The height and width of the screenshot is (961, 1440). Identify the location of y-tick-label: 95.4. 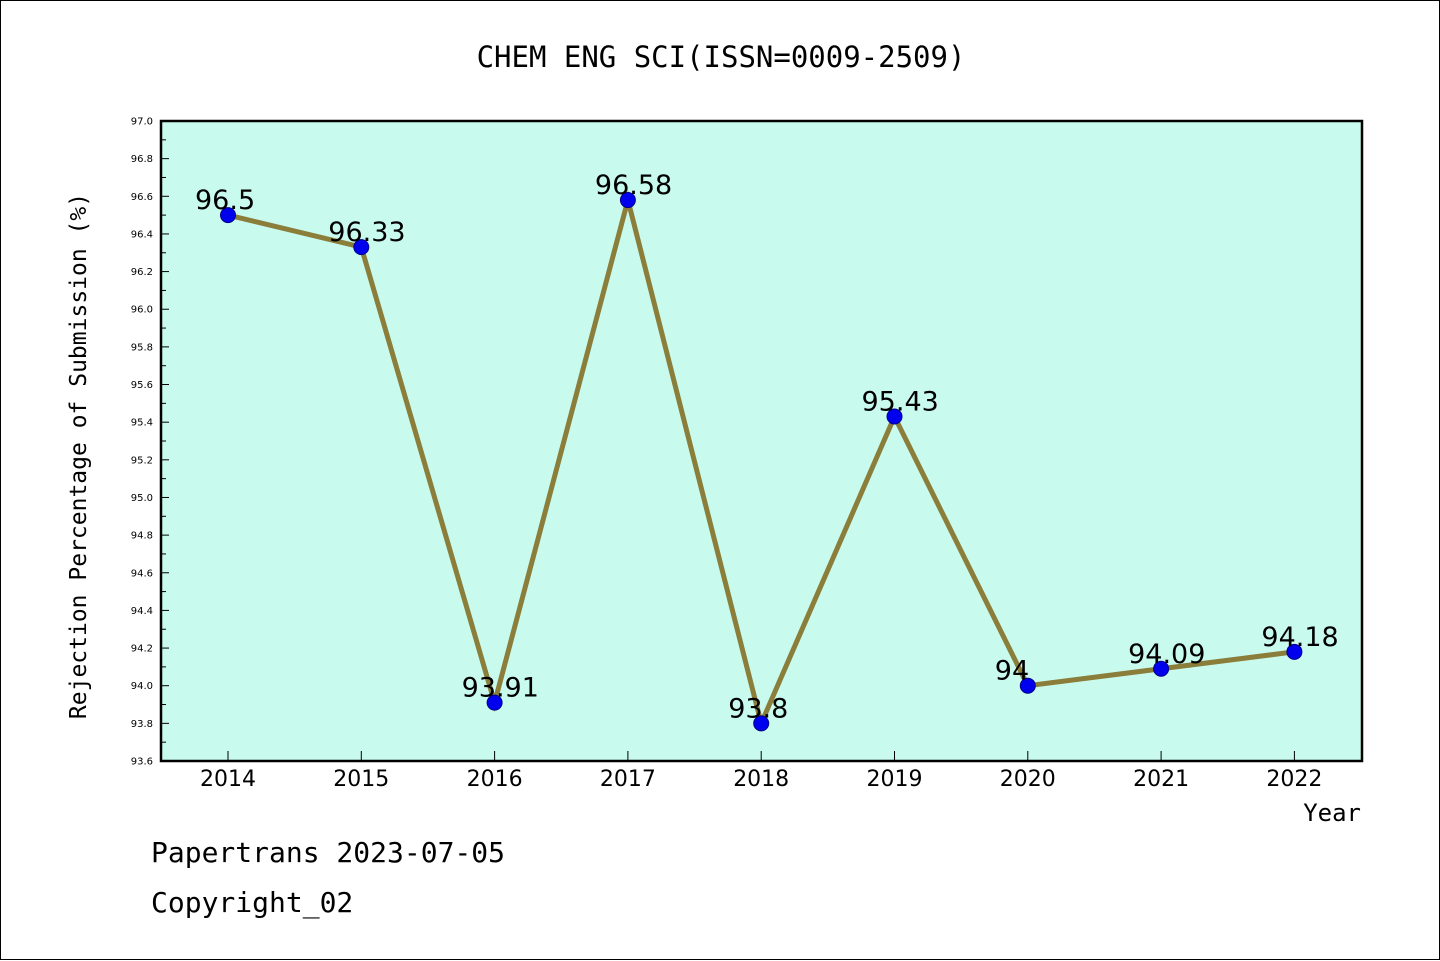
(142, 423).